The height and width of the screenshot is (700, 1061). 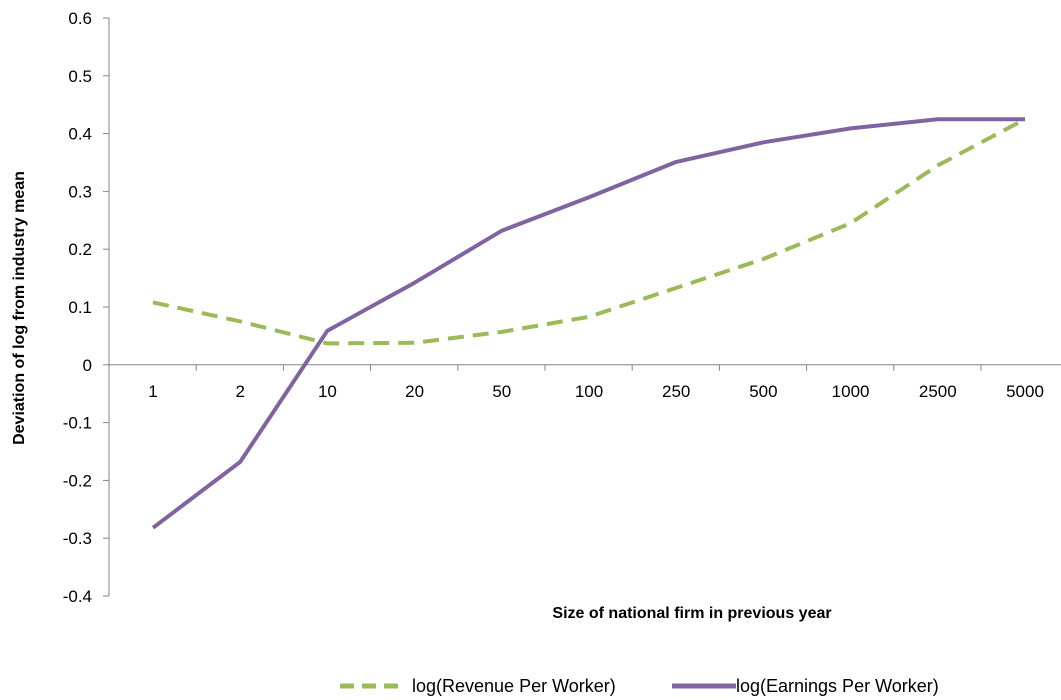 I want to click on y-axis: -0.4 -0.3 -0.2 -0.1 0 0.1 0.2 0.3 0.4 0.5 0.6, so click(x=86, y=307).